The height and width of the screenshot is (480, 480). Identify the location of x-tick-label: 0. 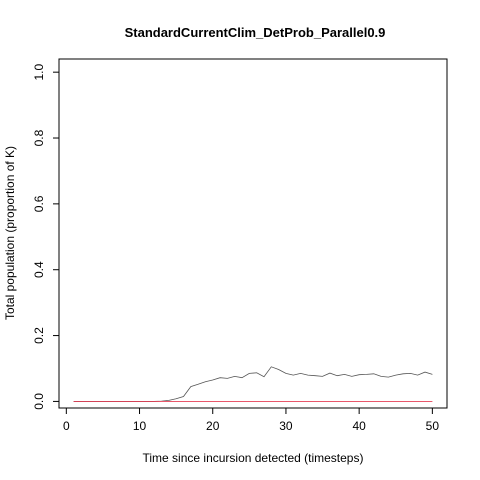
(66, 426).